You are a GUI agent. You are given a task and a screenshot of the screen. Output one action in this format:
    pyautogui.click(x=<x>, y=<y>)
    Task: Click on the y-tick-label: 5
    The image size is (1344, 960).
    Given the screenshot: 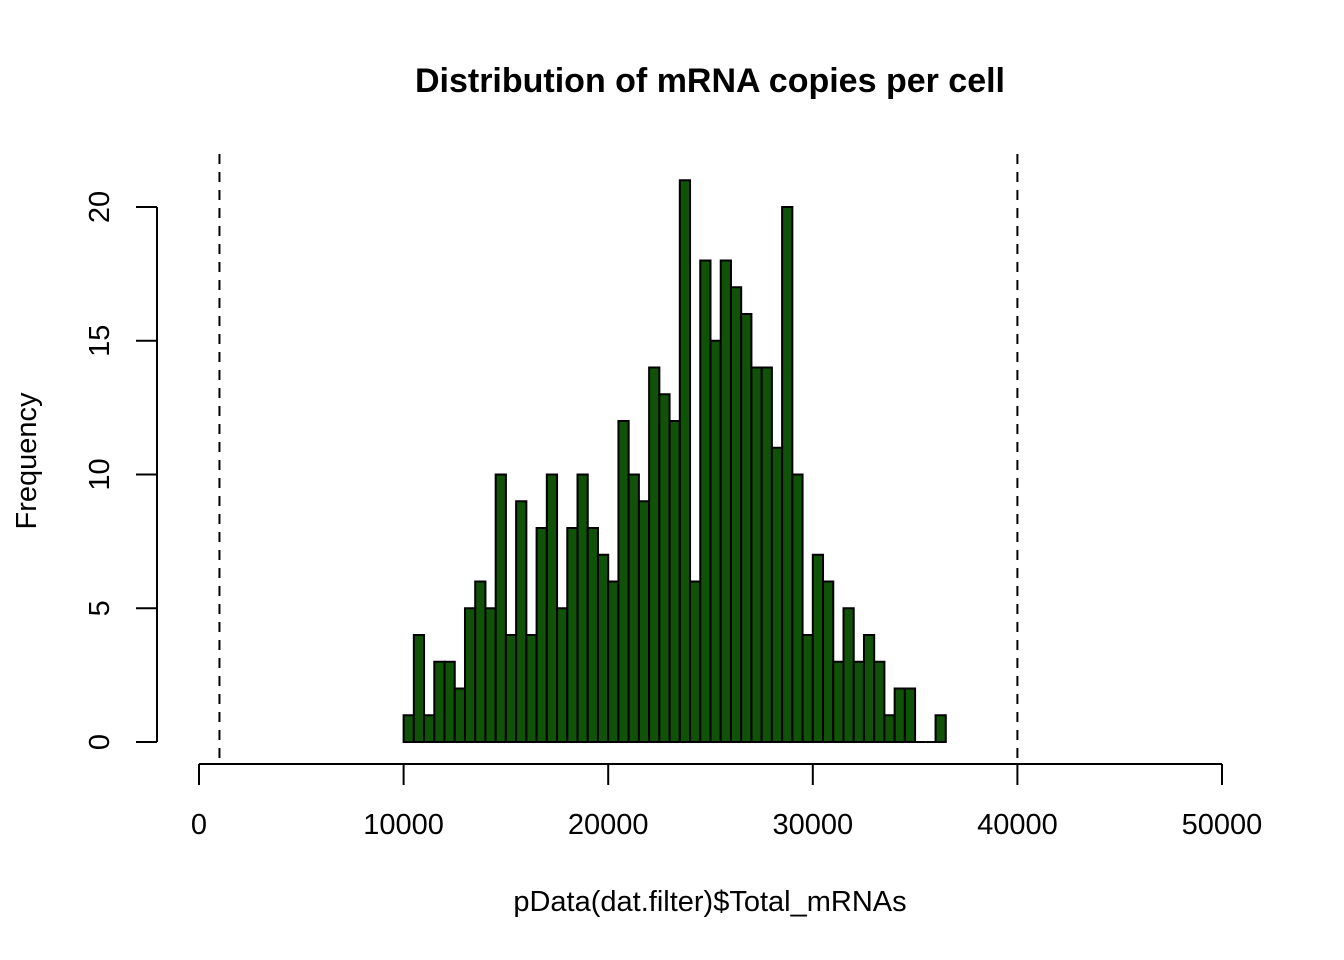 What is the action you would take?
    pyautogui.click(x=100, y=608)
    